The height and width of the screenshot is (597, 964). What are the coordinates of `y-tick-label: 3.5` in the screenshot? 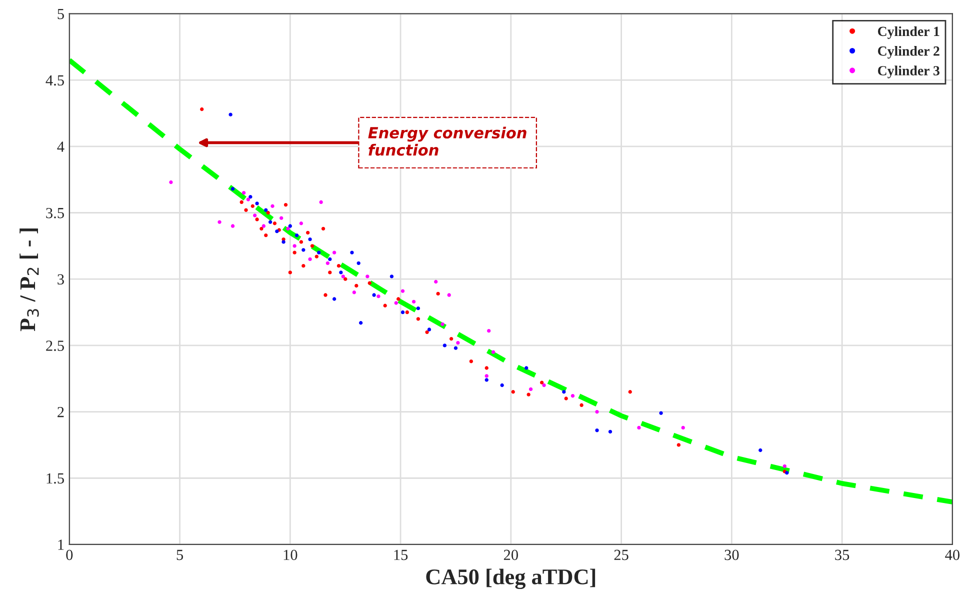 It's located at (55, 213).